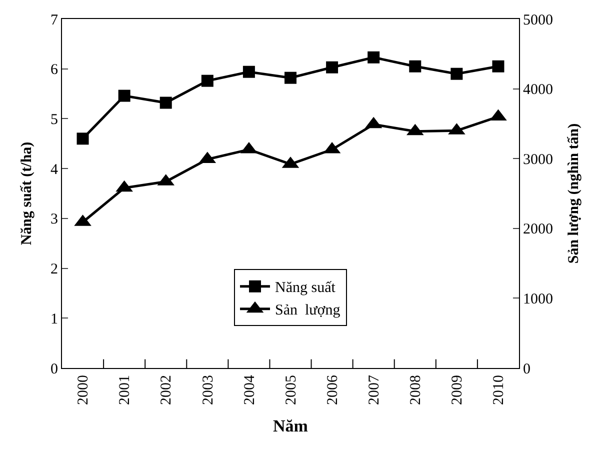 The width and height of the screenshot is (611, 456). What do you see at coordinates (54, 70) in the screenshot?
I see `y-tick-label: 6` at bounding box center [54, 70].